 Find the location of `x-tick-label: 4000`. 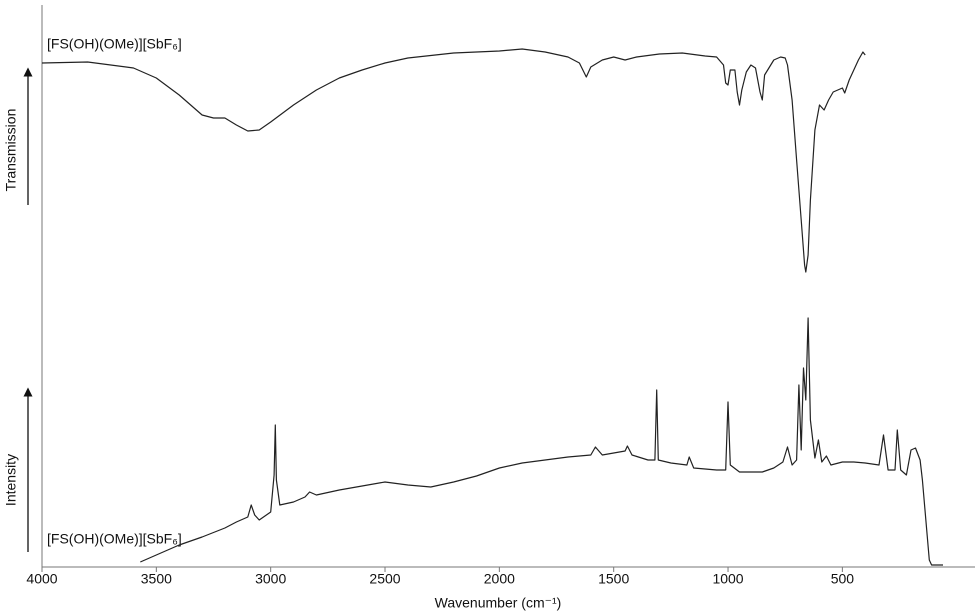

x-tick-label: 4000 is located at coordinates (41, 579).